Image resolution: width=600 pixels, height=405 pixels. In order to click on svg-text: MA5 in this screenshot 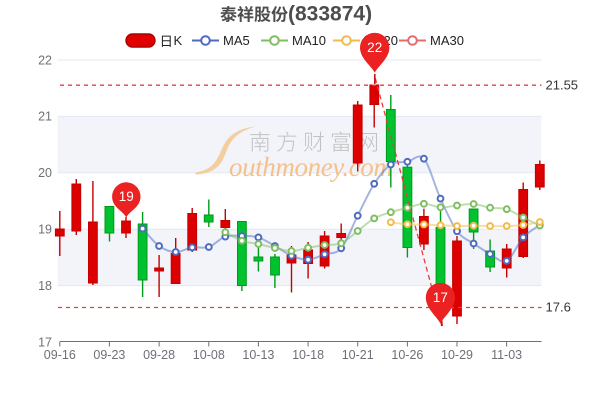, I will do `click(236, 40)`.